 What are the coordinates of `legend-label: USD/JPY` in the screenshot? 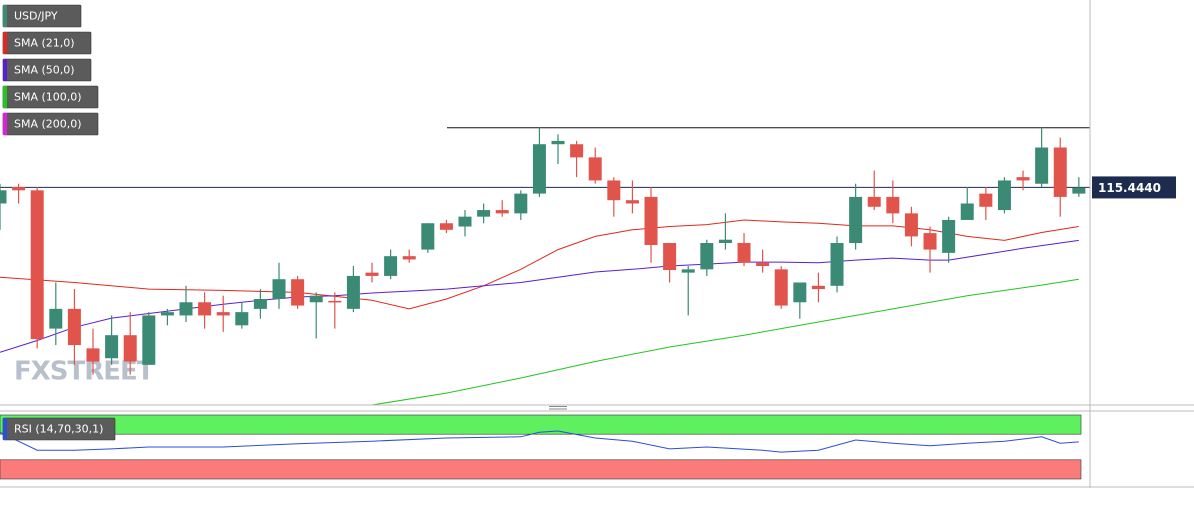 It's located at (36, 16).